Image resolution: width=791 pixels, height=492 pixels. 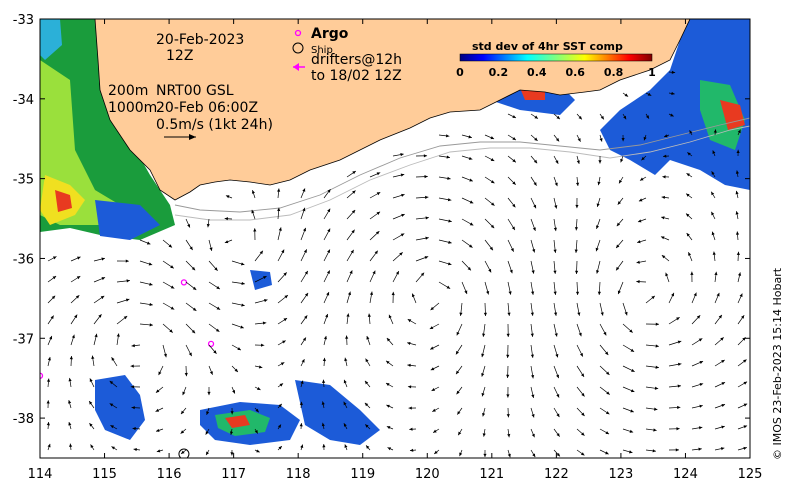 What do you see at coordinates (40, 474) in the screenshot?
I see `x-tick-label: 114` at bounding box center [40, 474].